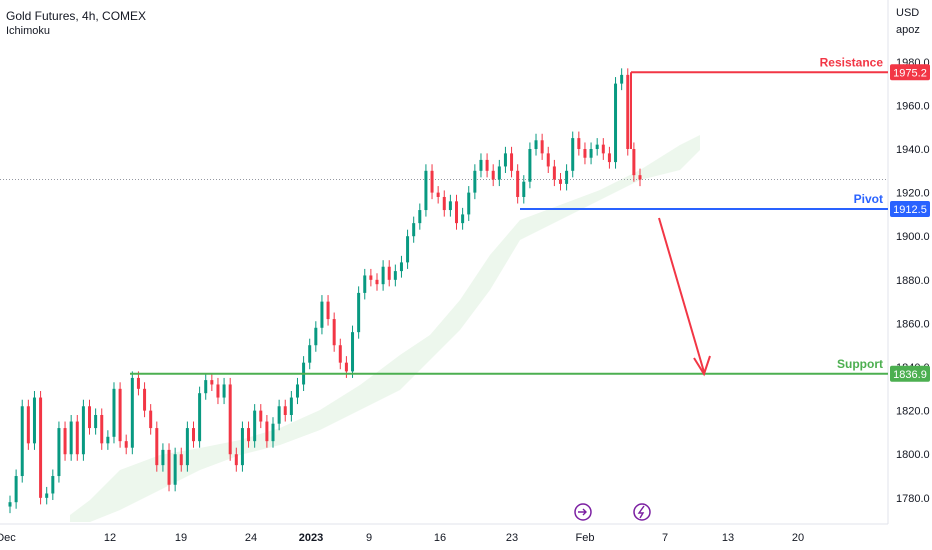  I want to click on y-tick-label: 1960.0, so click(913, 106).